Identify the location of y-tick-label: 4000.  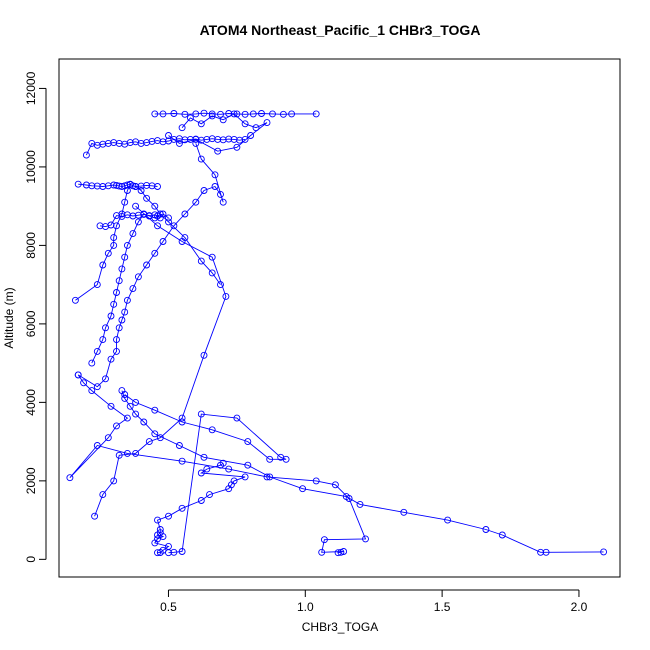
(31, 402).